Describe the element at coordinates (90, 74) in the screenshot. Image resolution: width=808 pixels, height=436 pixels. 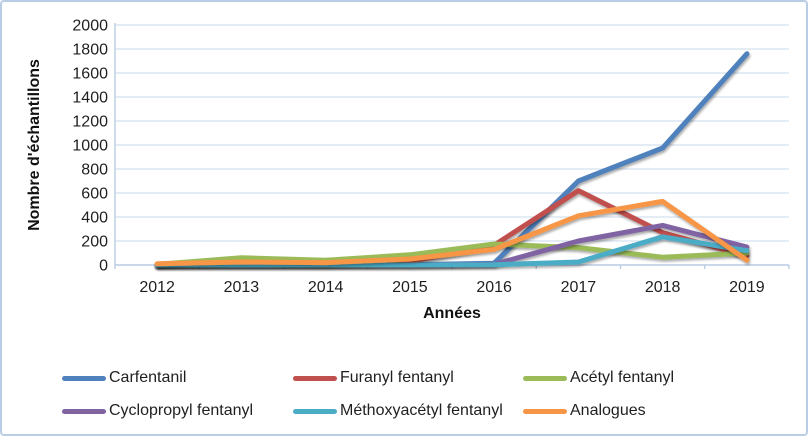
I see `y-tick-label: 1600` at that location.